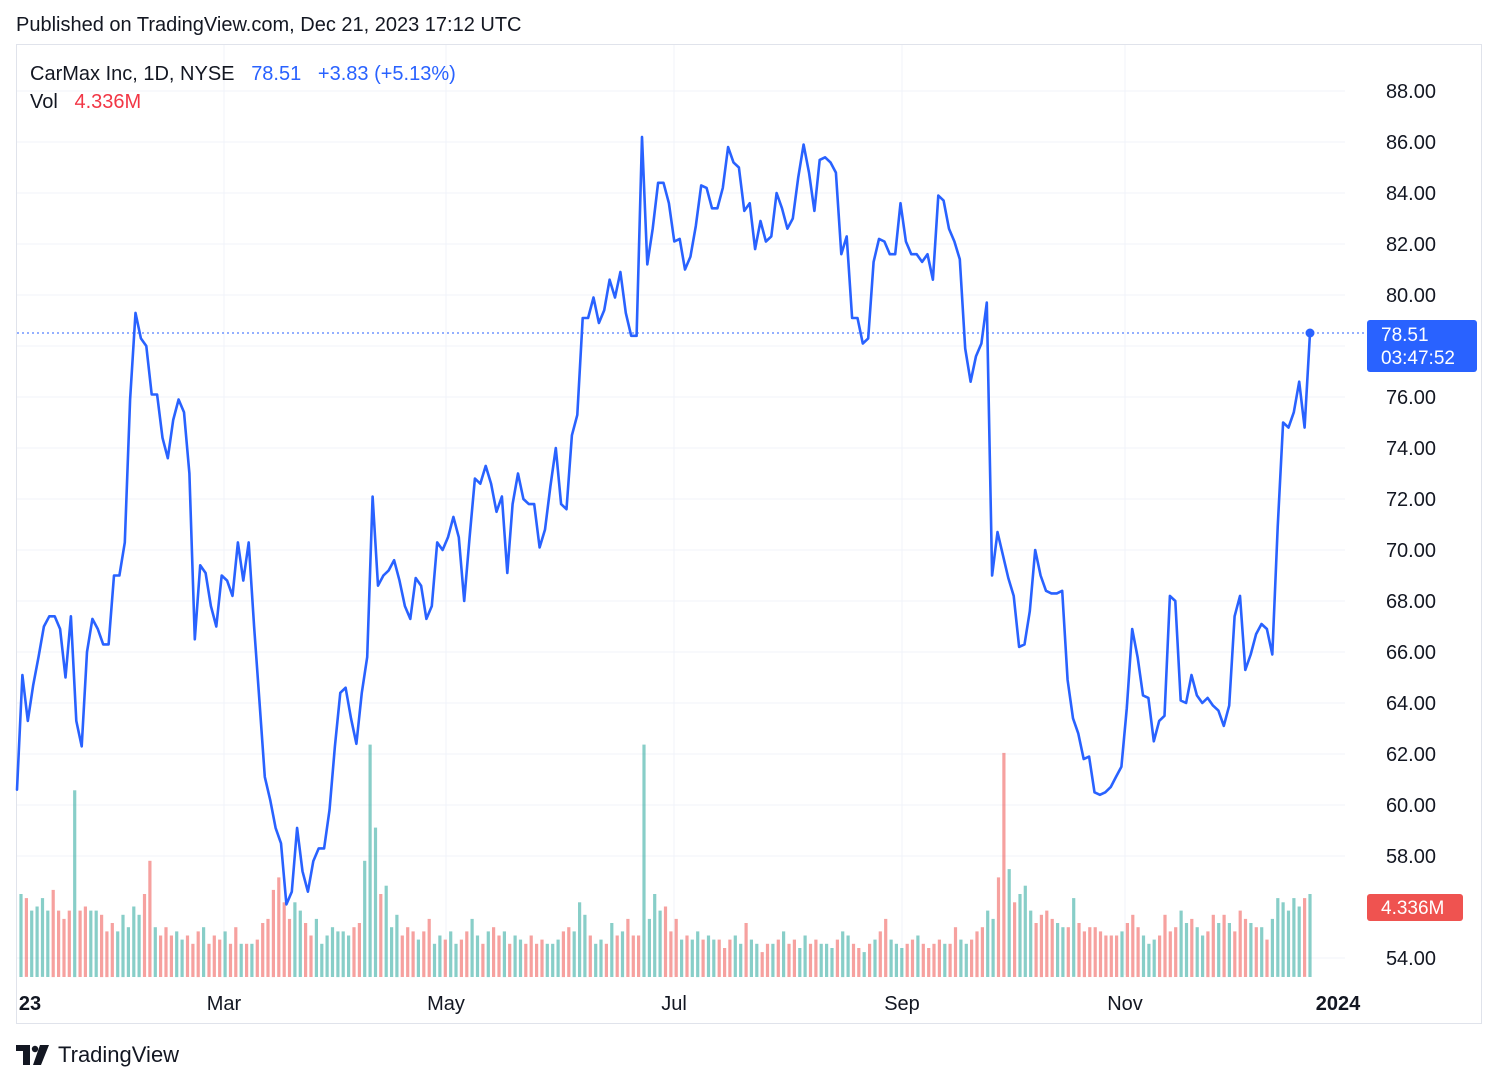 This screenshot has height=1083, width=1500. I want to click on x-tick-label: Jul, so click(674, 1004).